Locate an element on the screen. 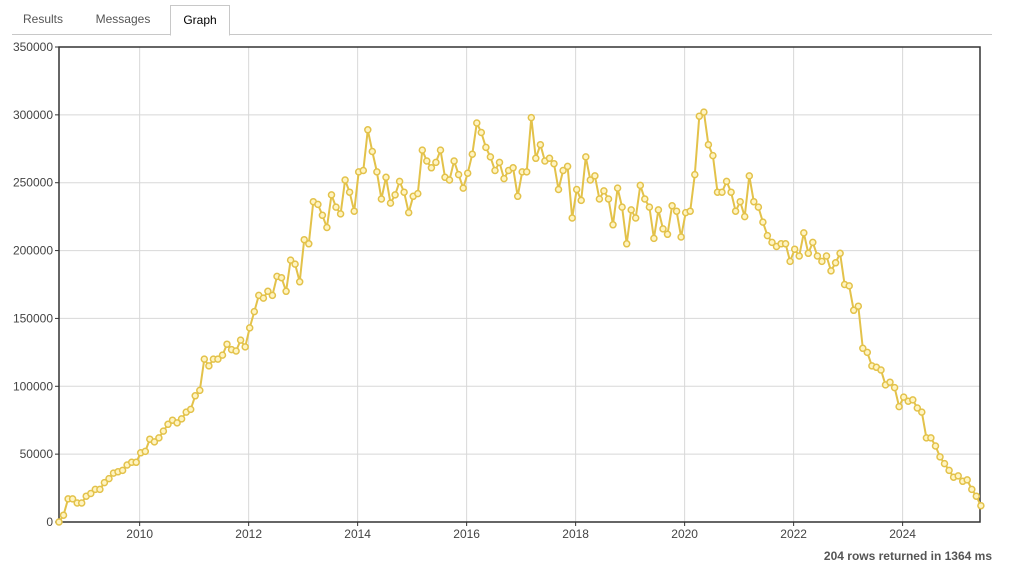  tab-results-label: Results is located at coordinates (42, 19).